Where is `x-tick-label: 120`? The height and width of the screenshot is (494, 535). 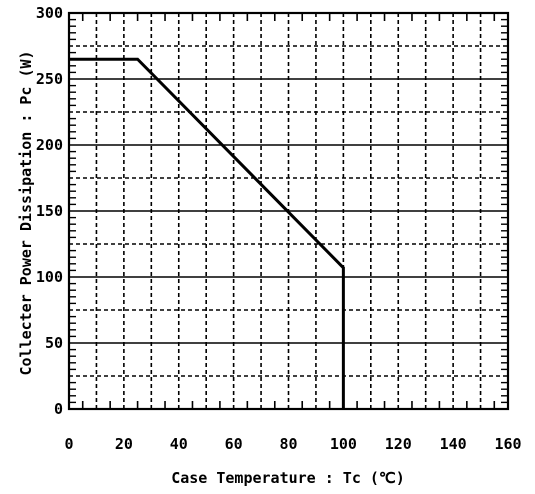 x-tick-label: 120 is located at coordinates (398, 444).